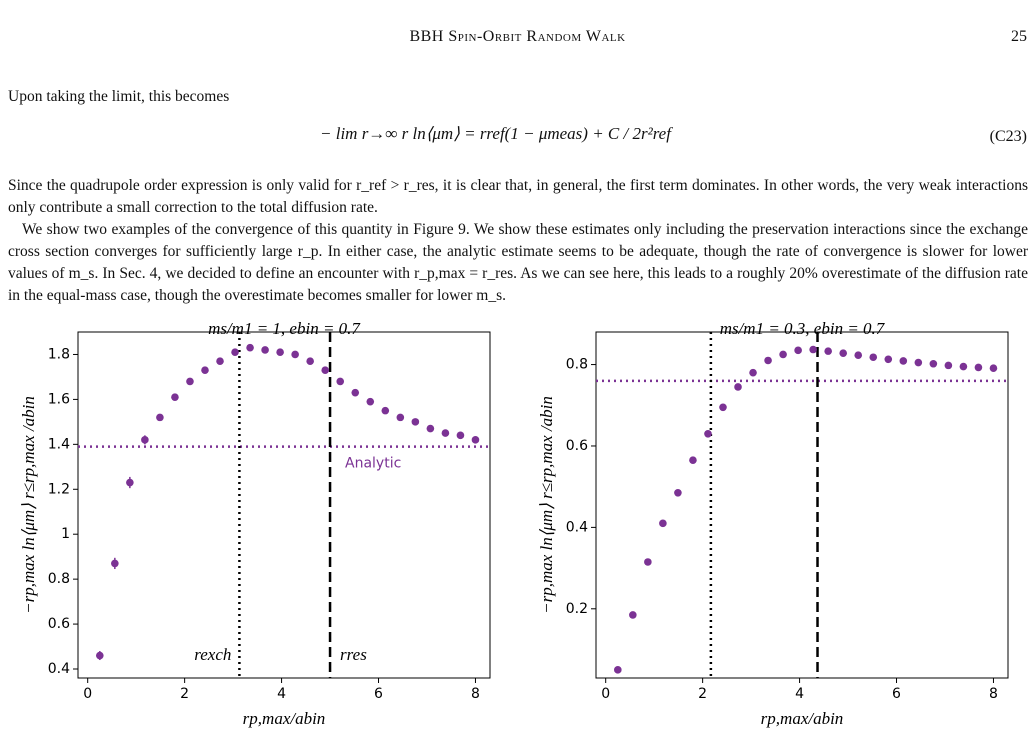  What do you see at coordinates (353, 654) in the screenshot?
I see `reference-label: rres` at bounding box center [353, 654].